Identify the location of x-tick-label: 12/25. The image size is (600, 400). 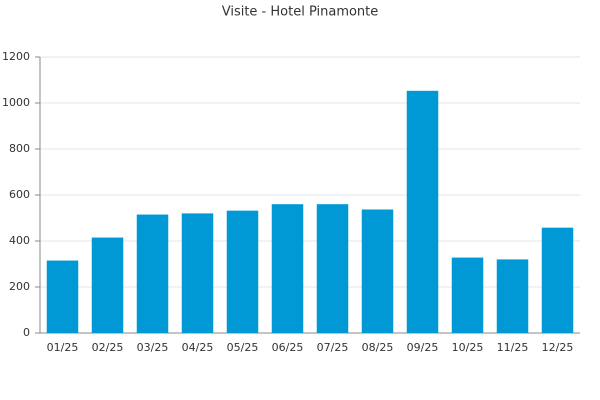
(558, 347).